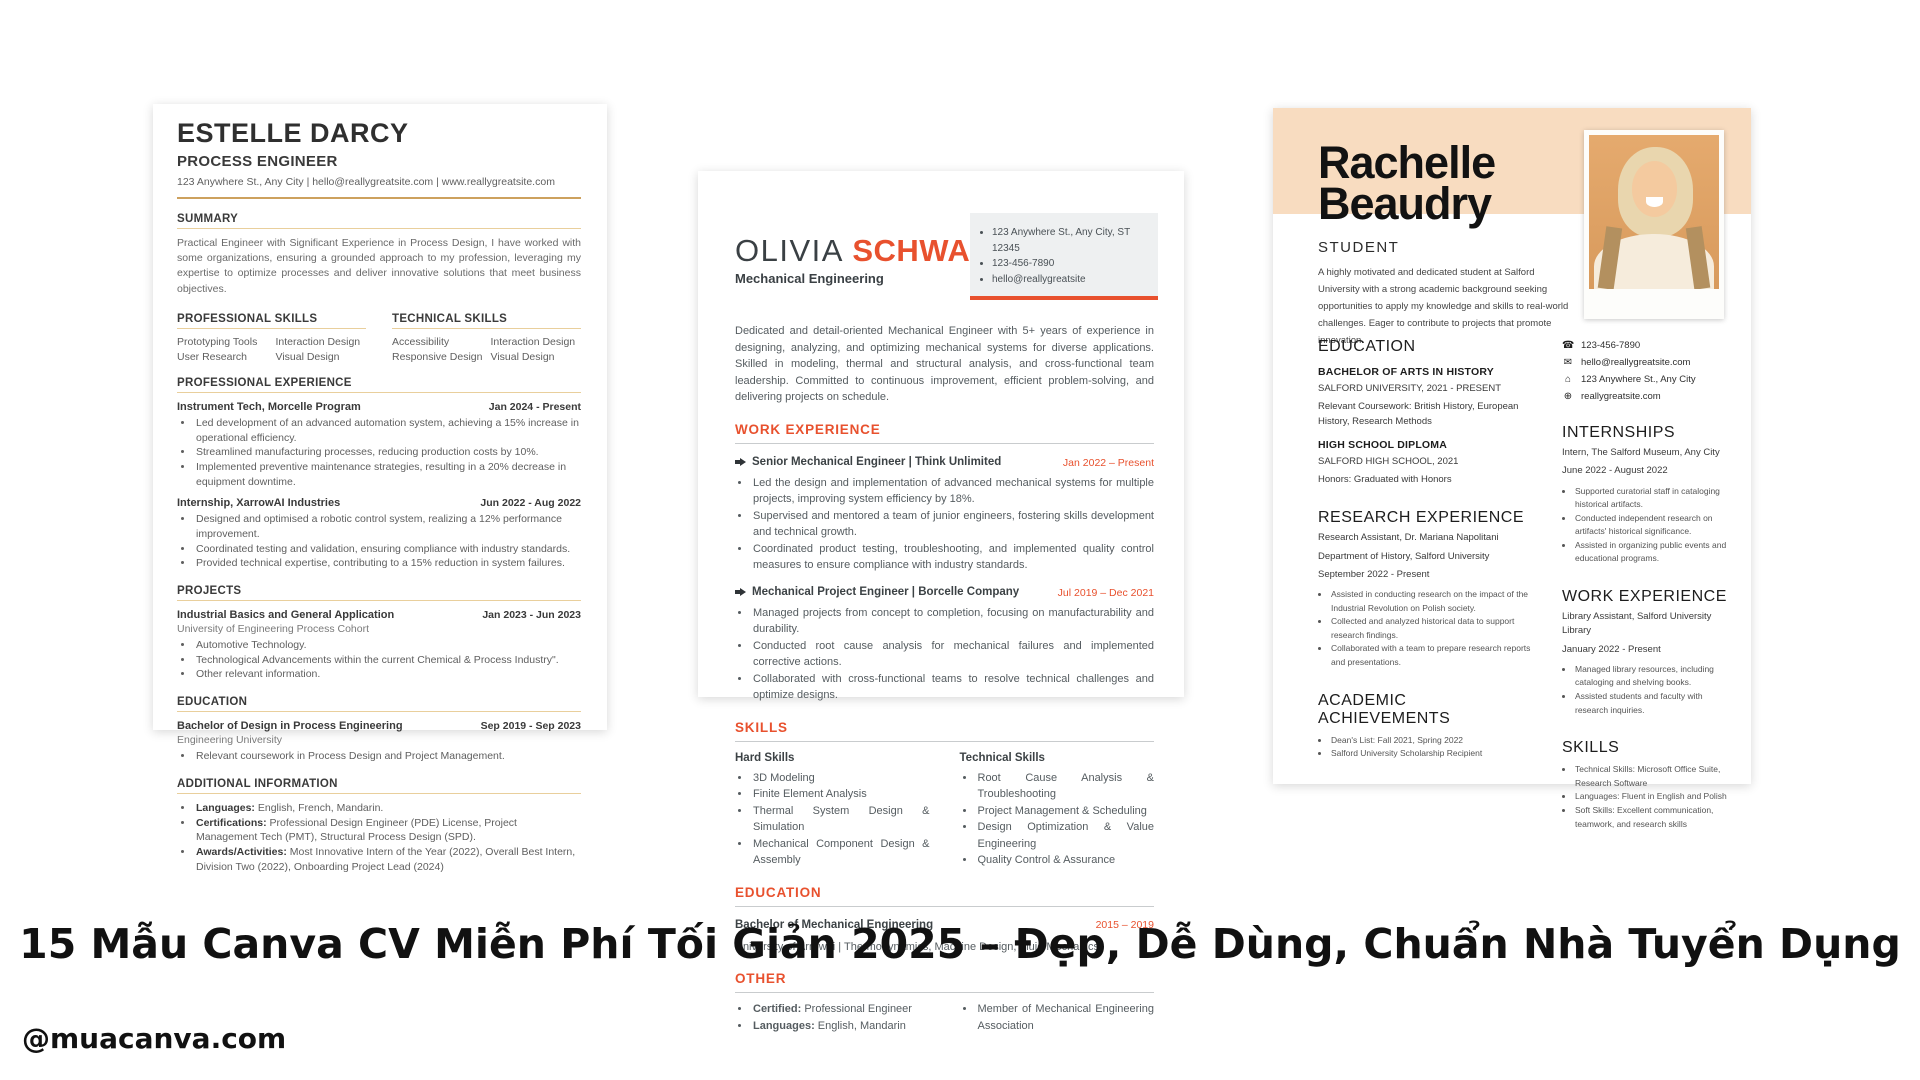  Describe the element at coordinates (1615, 471) in the screenshot. I see `internship-dates: June 2022 - August 2022` at that location.